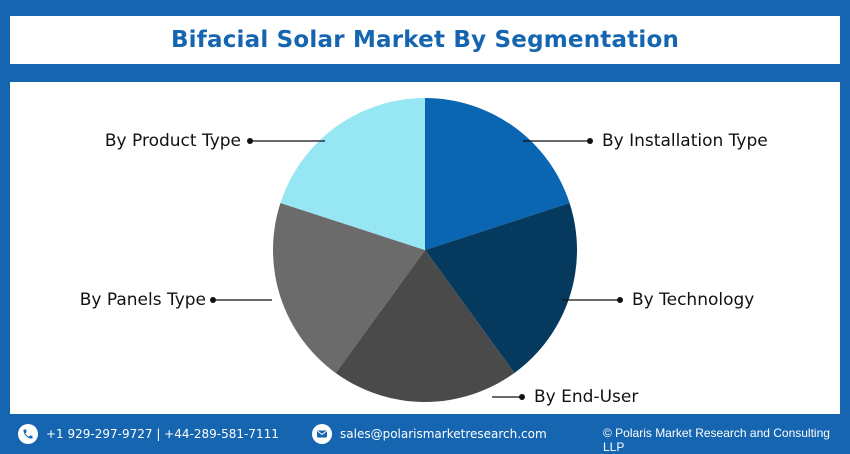  I want to click on slice-label: By End-User, so click(586, 397).